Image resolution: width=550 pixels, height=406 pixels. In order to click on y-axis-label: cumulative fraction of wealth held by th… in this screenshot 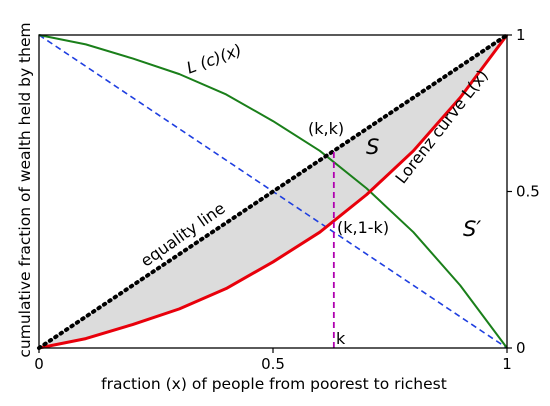, I will do `click(25, 189)`.